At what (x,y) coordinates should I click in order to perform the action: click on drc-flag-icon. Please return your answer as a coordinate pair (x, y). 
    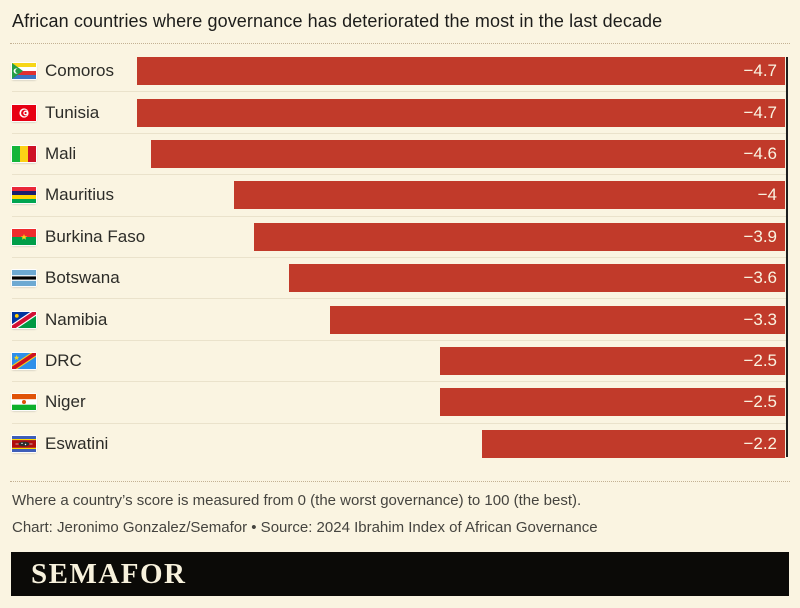
    Looking at the image, I should click on (24, 360).